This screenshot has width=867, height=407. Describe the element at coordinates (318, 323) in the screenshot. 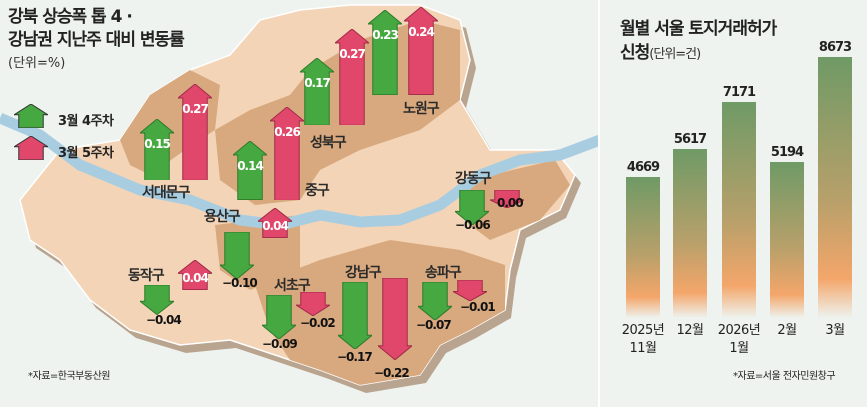

I see `value-label: −0.02` at that location.